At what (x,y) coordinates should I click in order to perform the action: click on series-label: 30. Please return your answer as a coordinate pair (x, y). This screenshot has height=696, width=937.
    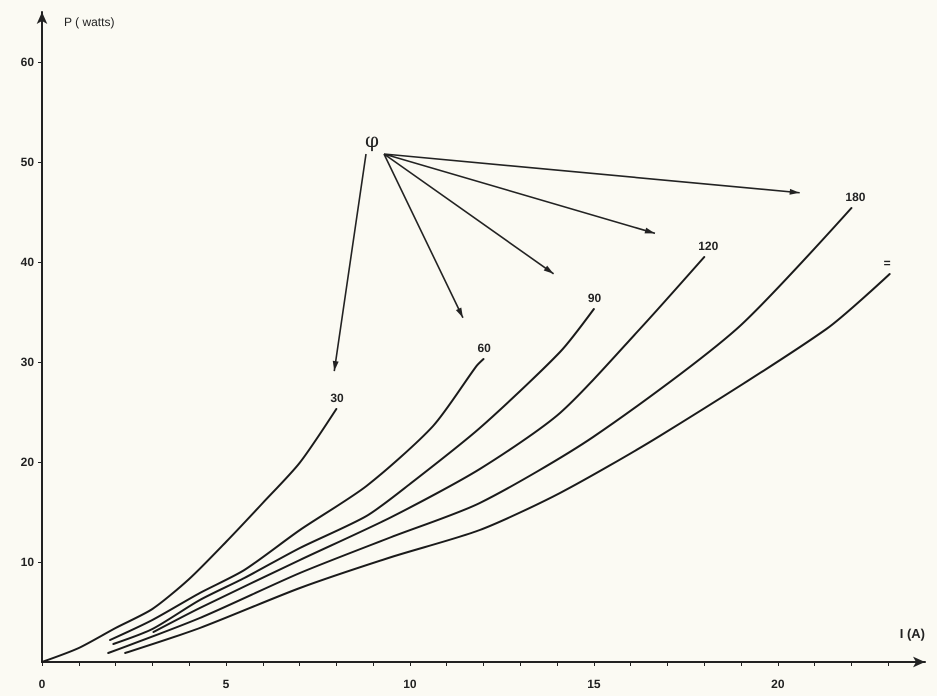
    Looking at the image, I should click on (337, 398).